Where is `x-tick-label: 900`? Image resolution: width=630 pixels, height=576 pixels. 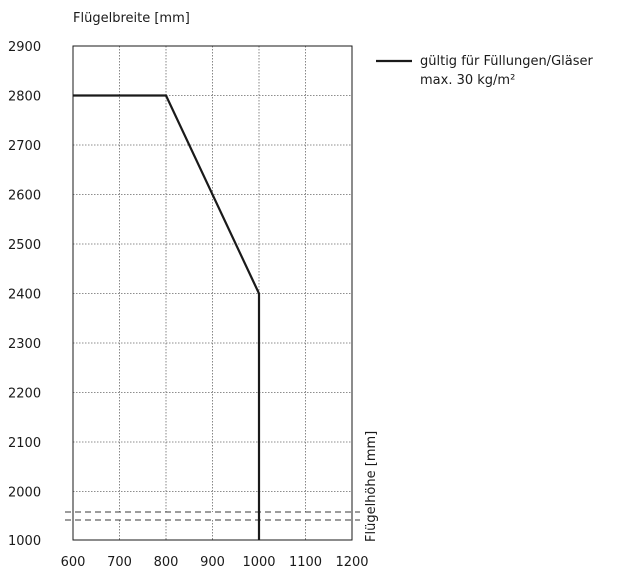 x-tick-label: 900 is located at coordinates (212, 562).